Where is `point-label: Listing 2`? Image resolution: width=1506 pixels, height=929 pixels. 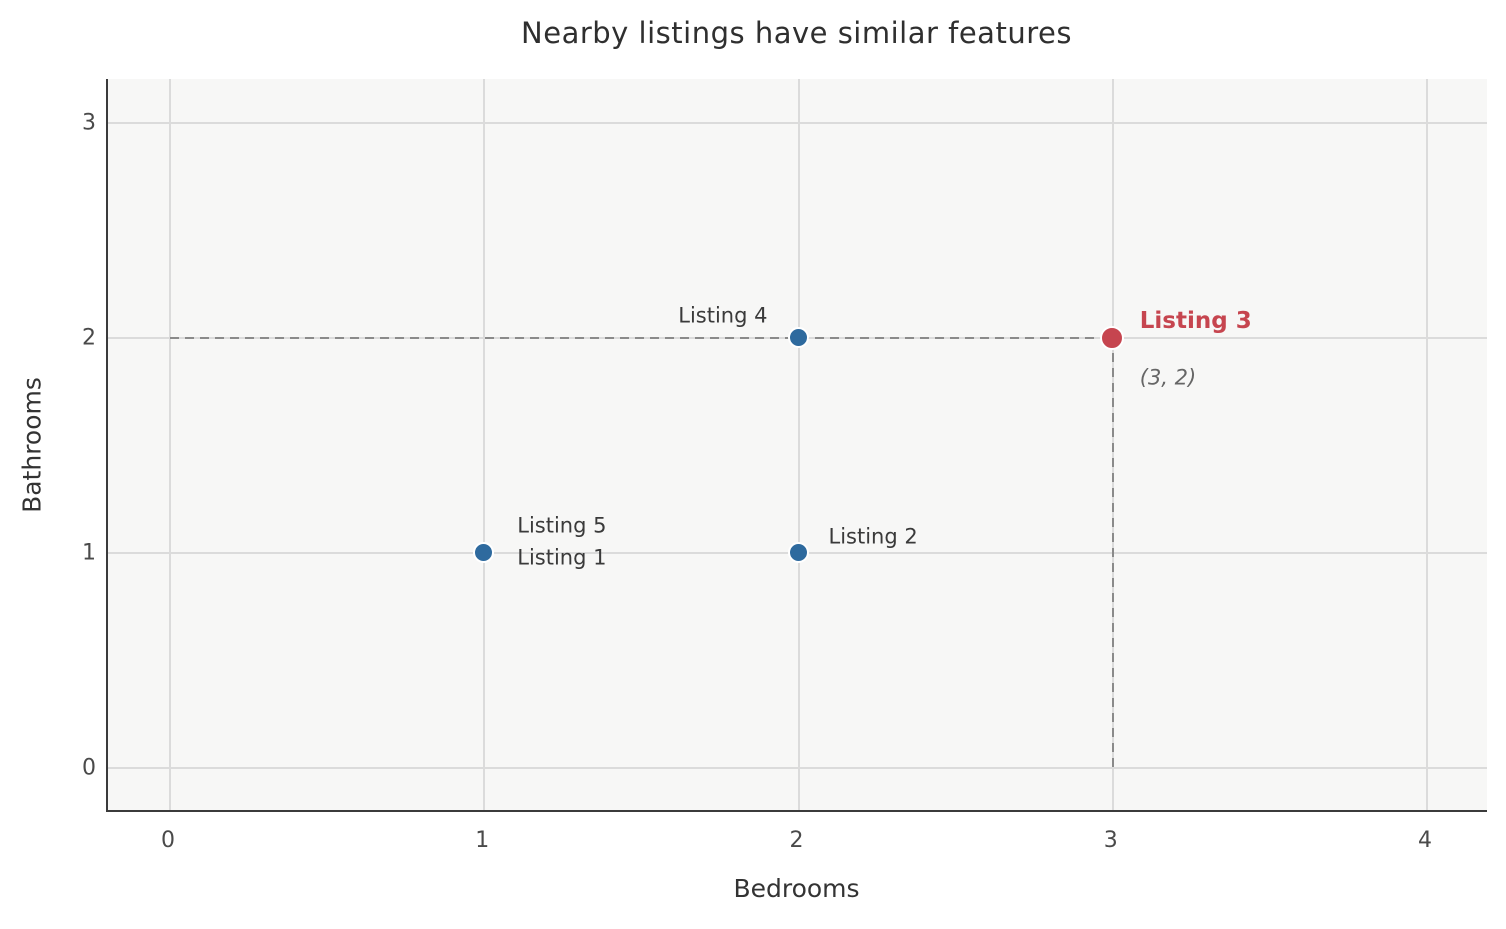
point-label: Listing 2 is located at coordinates (873, 536).